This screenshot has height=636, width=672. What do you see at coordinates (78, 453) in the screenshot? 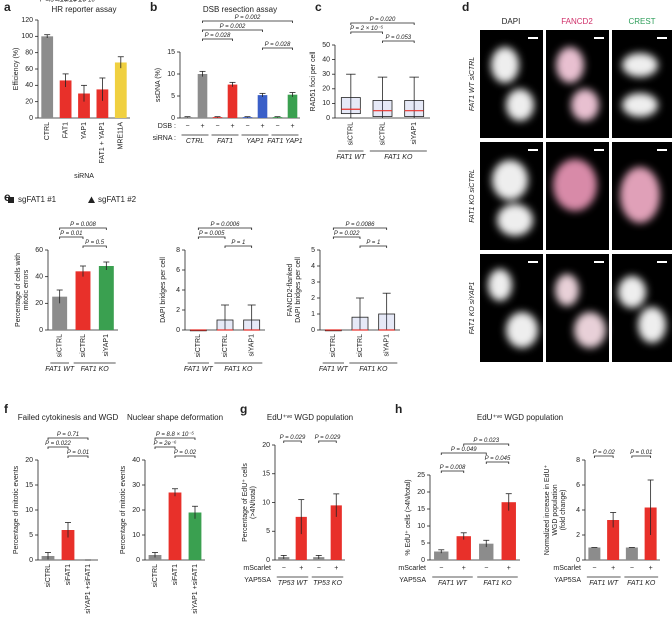
I see `p-value: P = 0.01` at bounding box center [78, 453].